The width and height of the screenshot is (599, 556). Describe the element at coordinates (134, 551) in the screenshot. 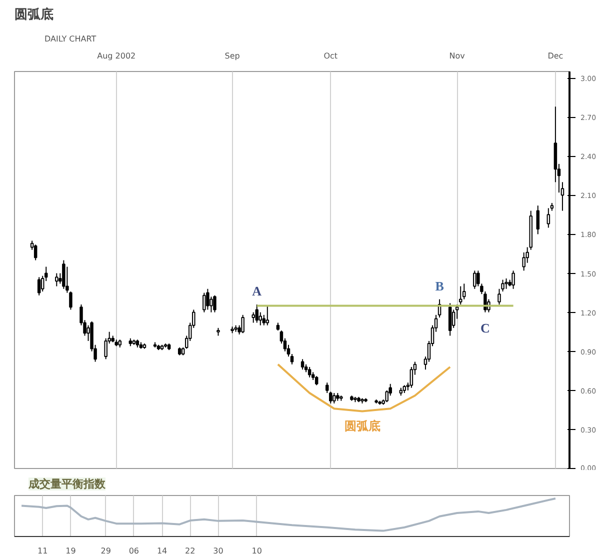

I see `x-tick-label: 06` at that location.